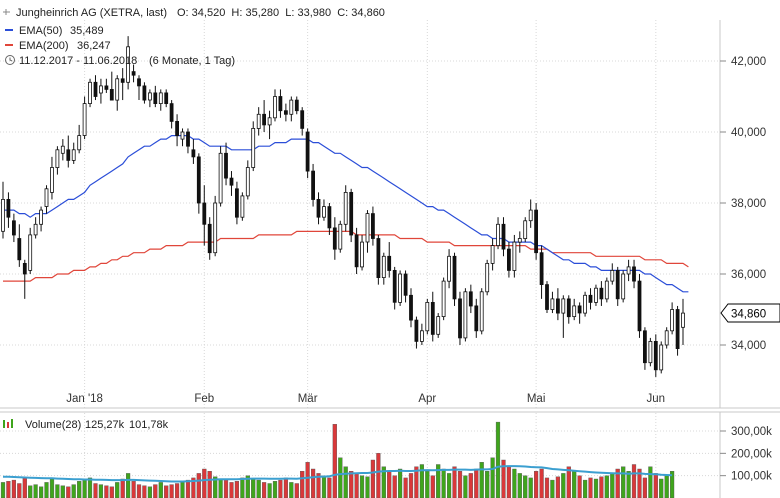 The width and height of the screenshot is (780, 498). I want to click on clock-icon-hands, so click(11, 59).